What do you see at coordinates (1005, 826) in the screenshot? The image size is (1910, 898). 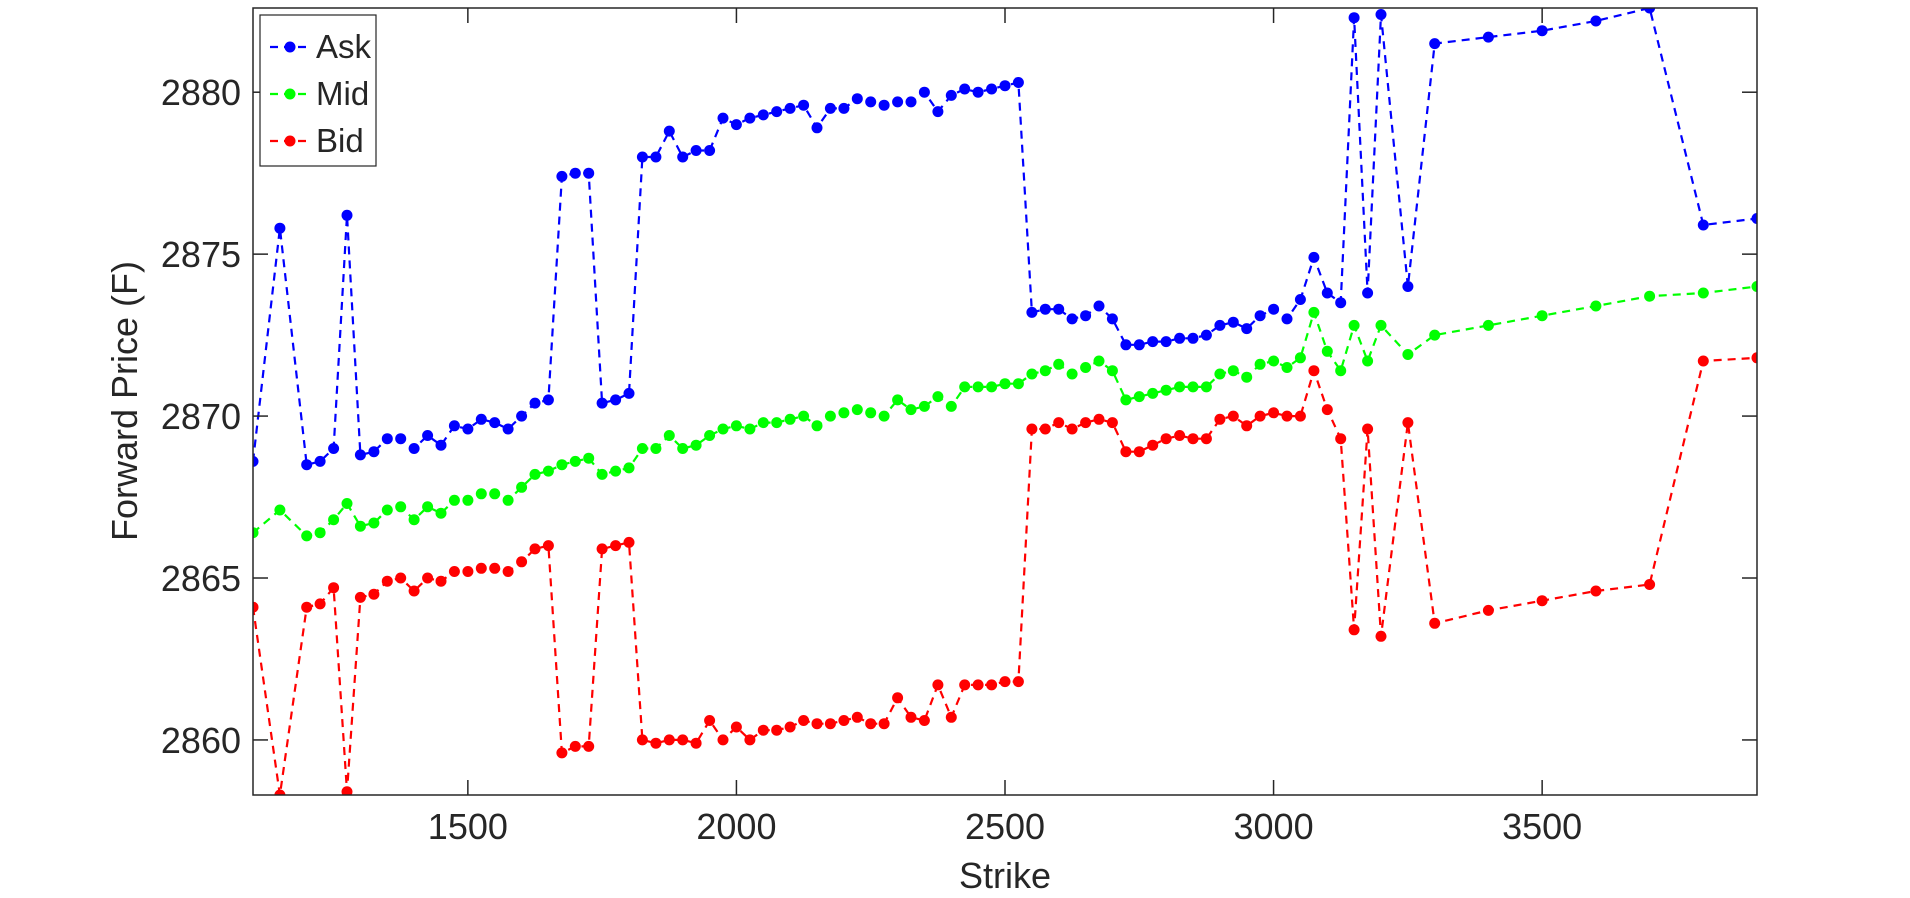 I see `x-tick-label: 2500` at bounding box center [1005, 826].